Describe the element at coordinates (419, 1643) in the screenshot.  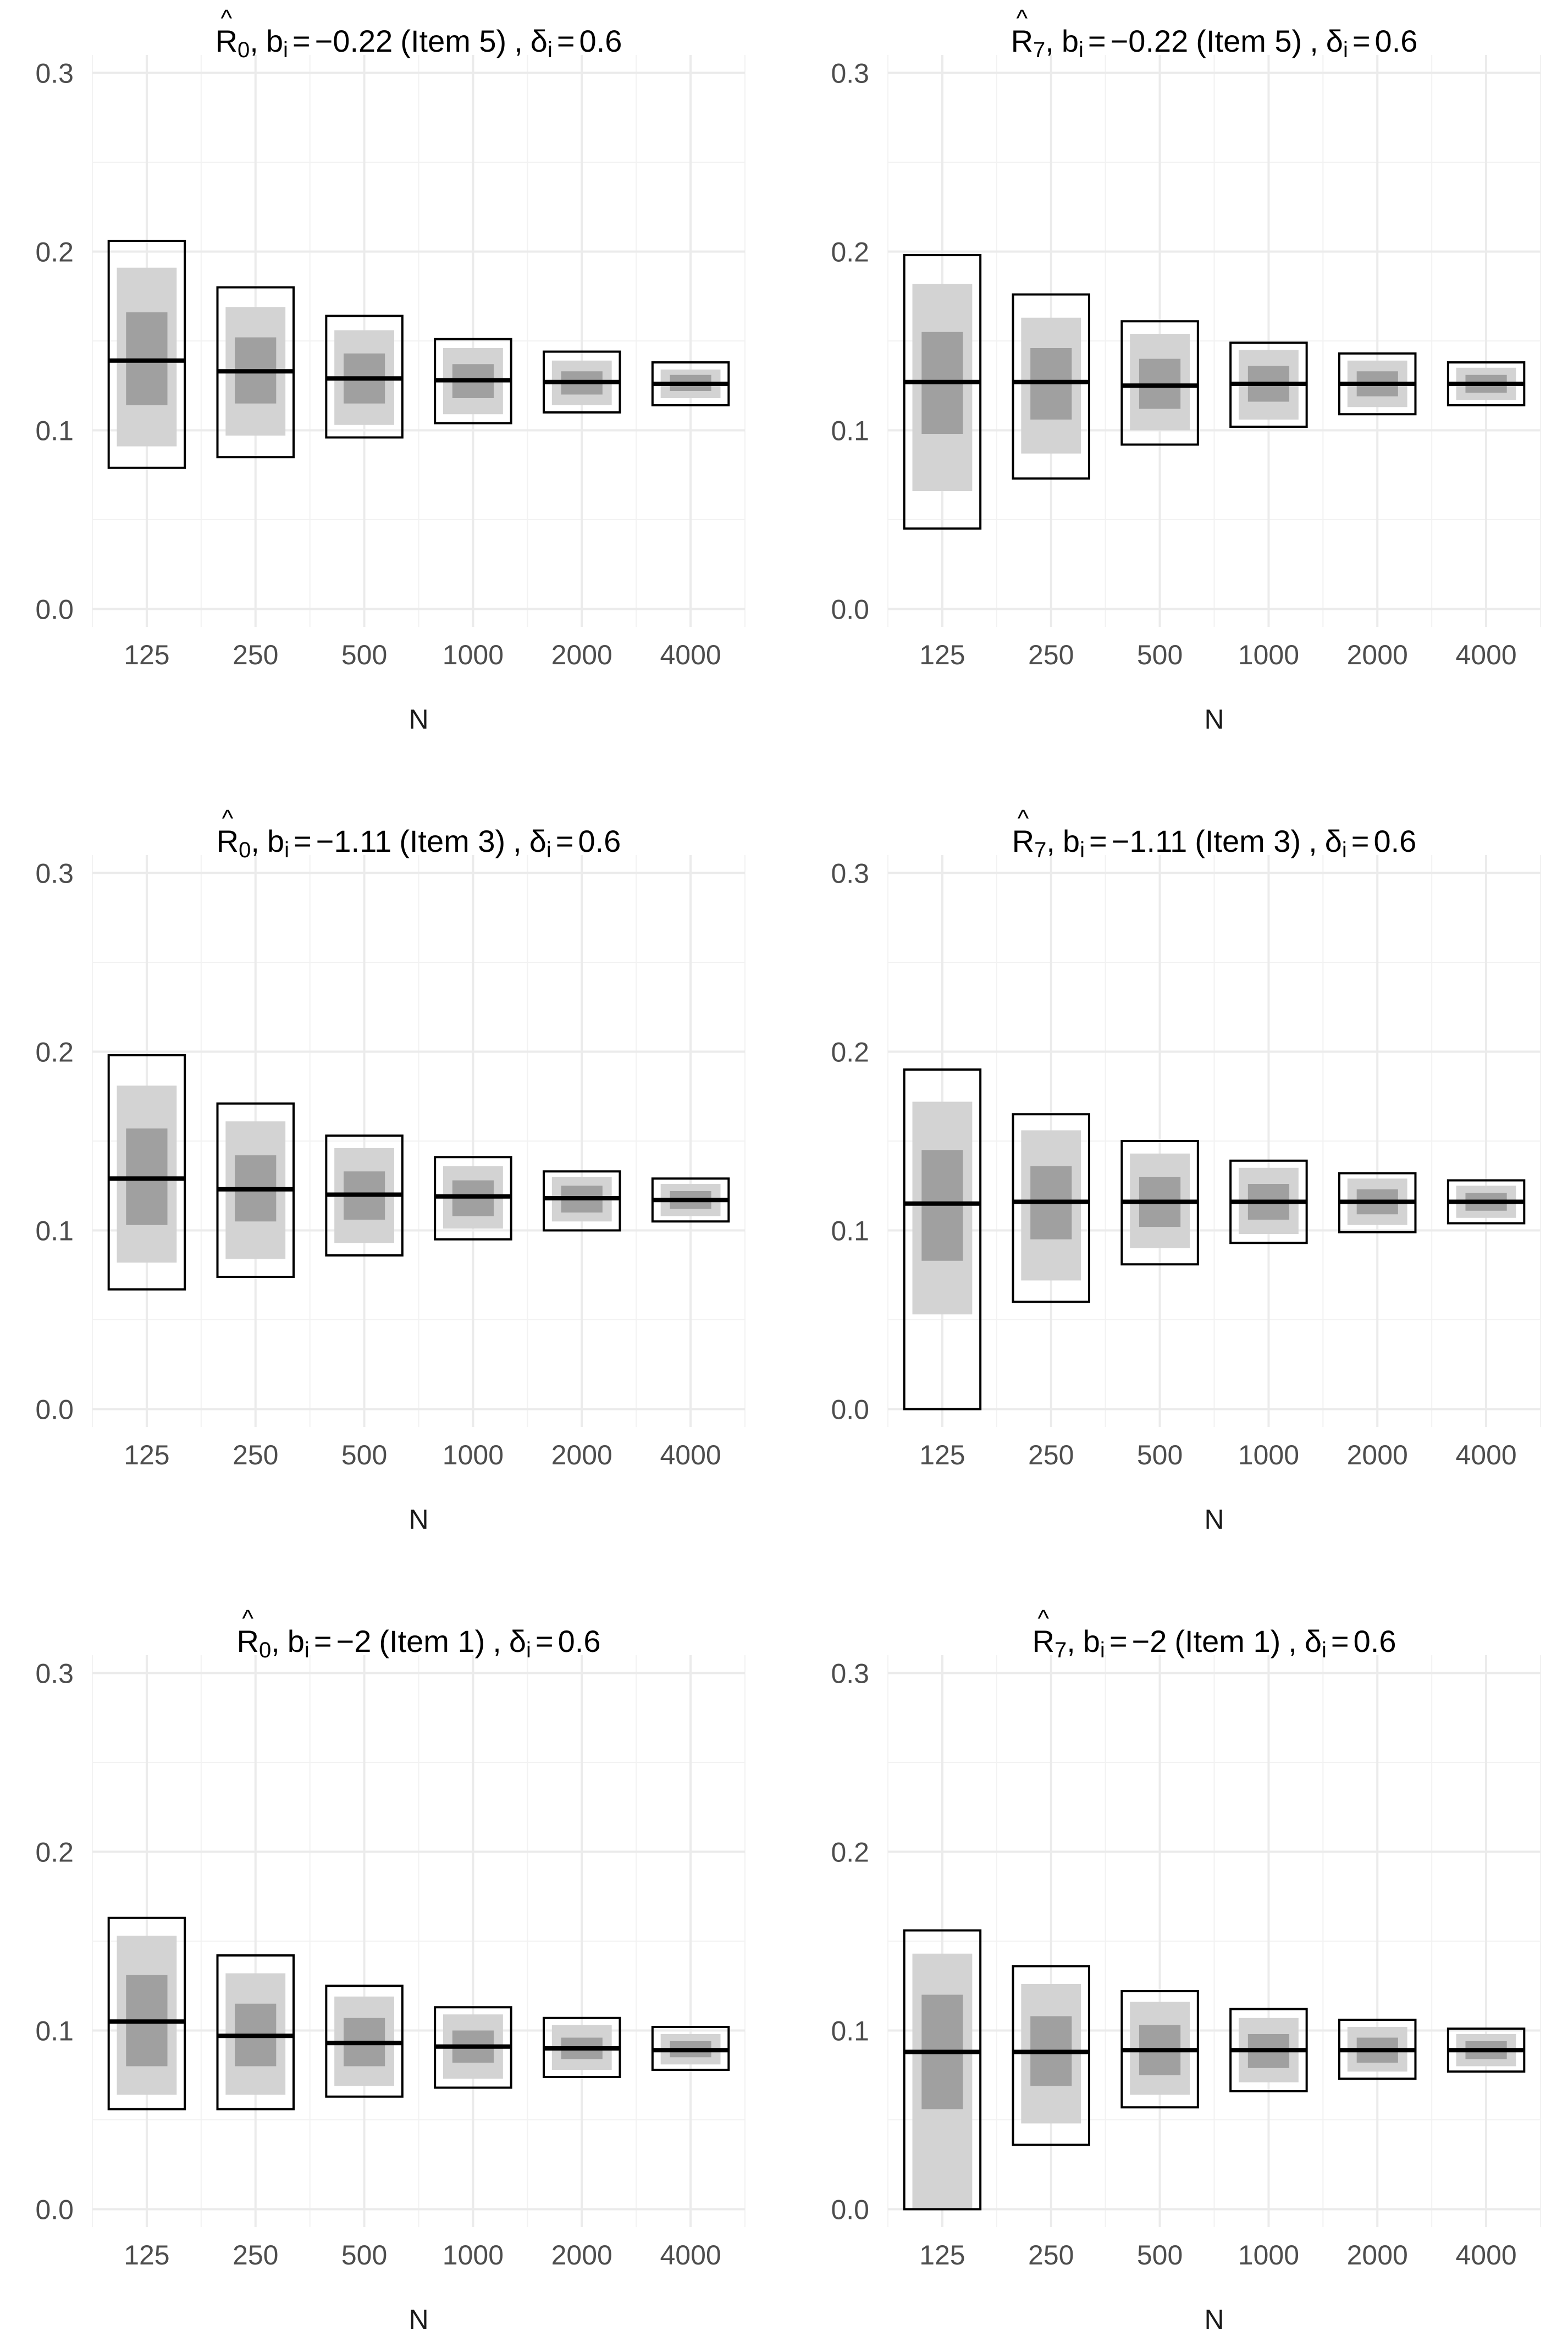
I see `panel-title: R0, bi = −2 (Item 1), δi = 0.6` at that location.